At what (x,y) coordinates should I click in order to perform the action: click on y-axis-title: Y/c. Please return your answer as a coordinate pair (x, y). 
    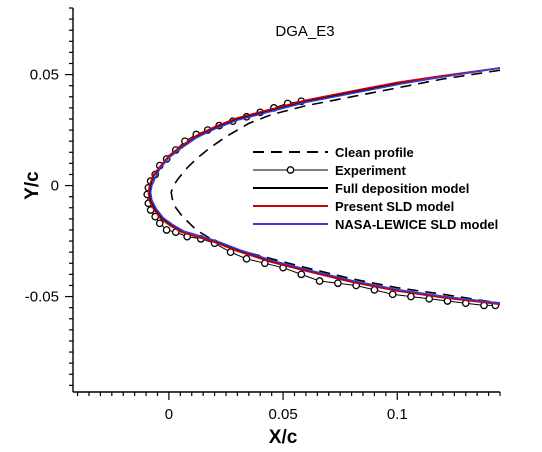
    Looking at the image, I should click on (32, 185).